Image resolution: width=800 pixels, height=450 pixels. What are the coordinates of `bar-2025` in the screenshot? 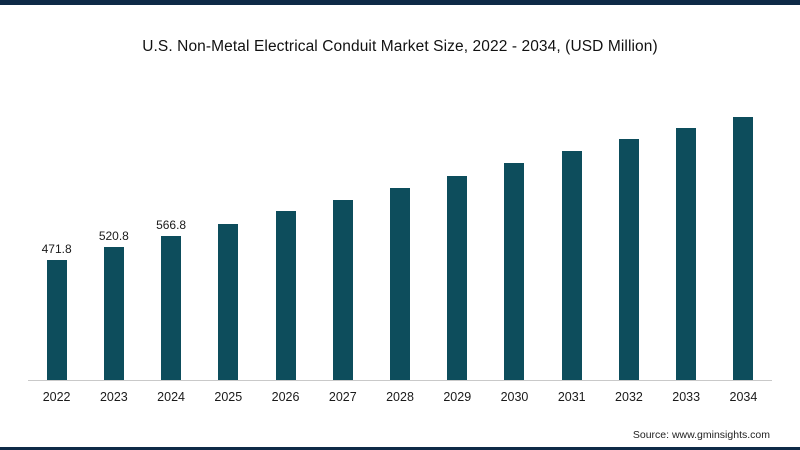 It's located at (228, 302).